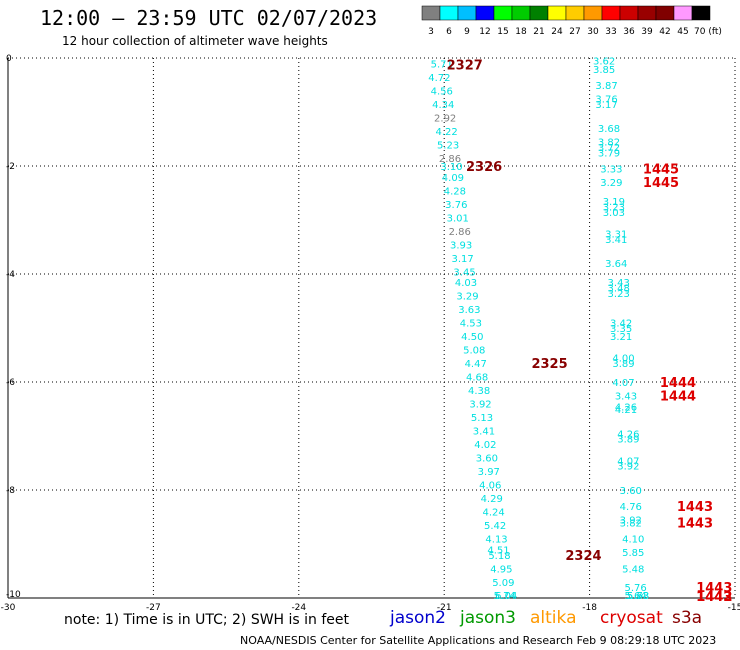 The height and width of the screenshot is (650, 740). I want to click on colorbar-label: 15, so click(502, 32).